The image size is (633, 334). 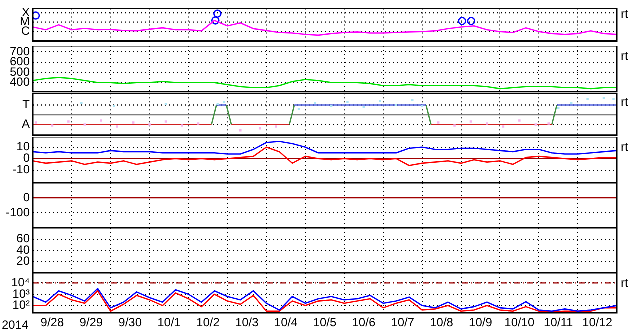 I want to click on ref-line-label: C, so click(x=25, y=31).